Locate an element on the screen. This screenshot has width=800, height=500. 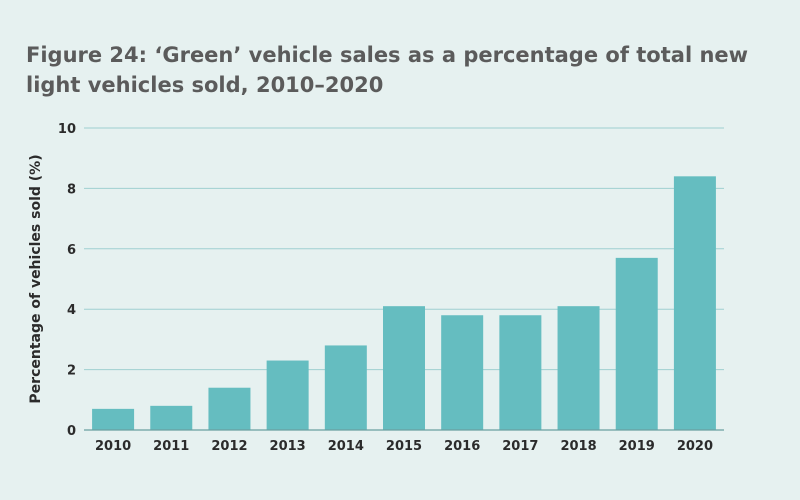
x-tick-label: 2019 is located at coordinates (637, 446).